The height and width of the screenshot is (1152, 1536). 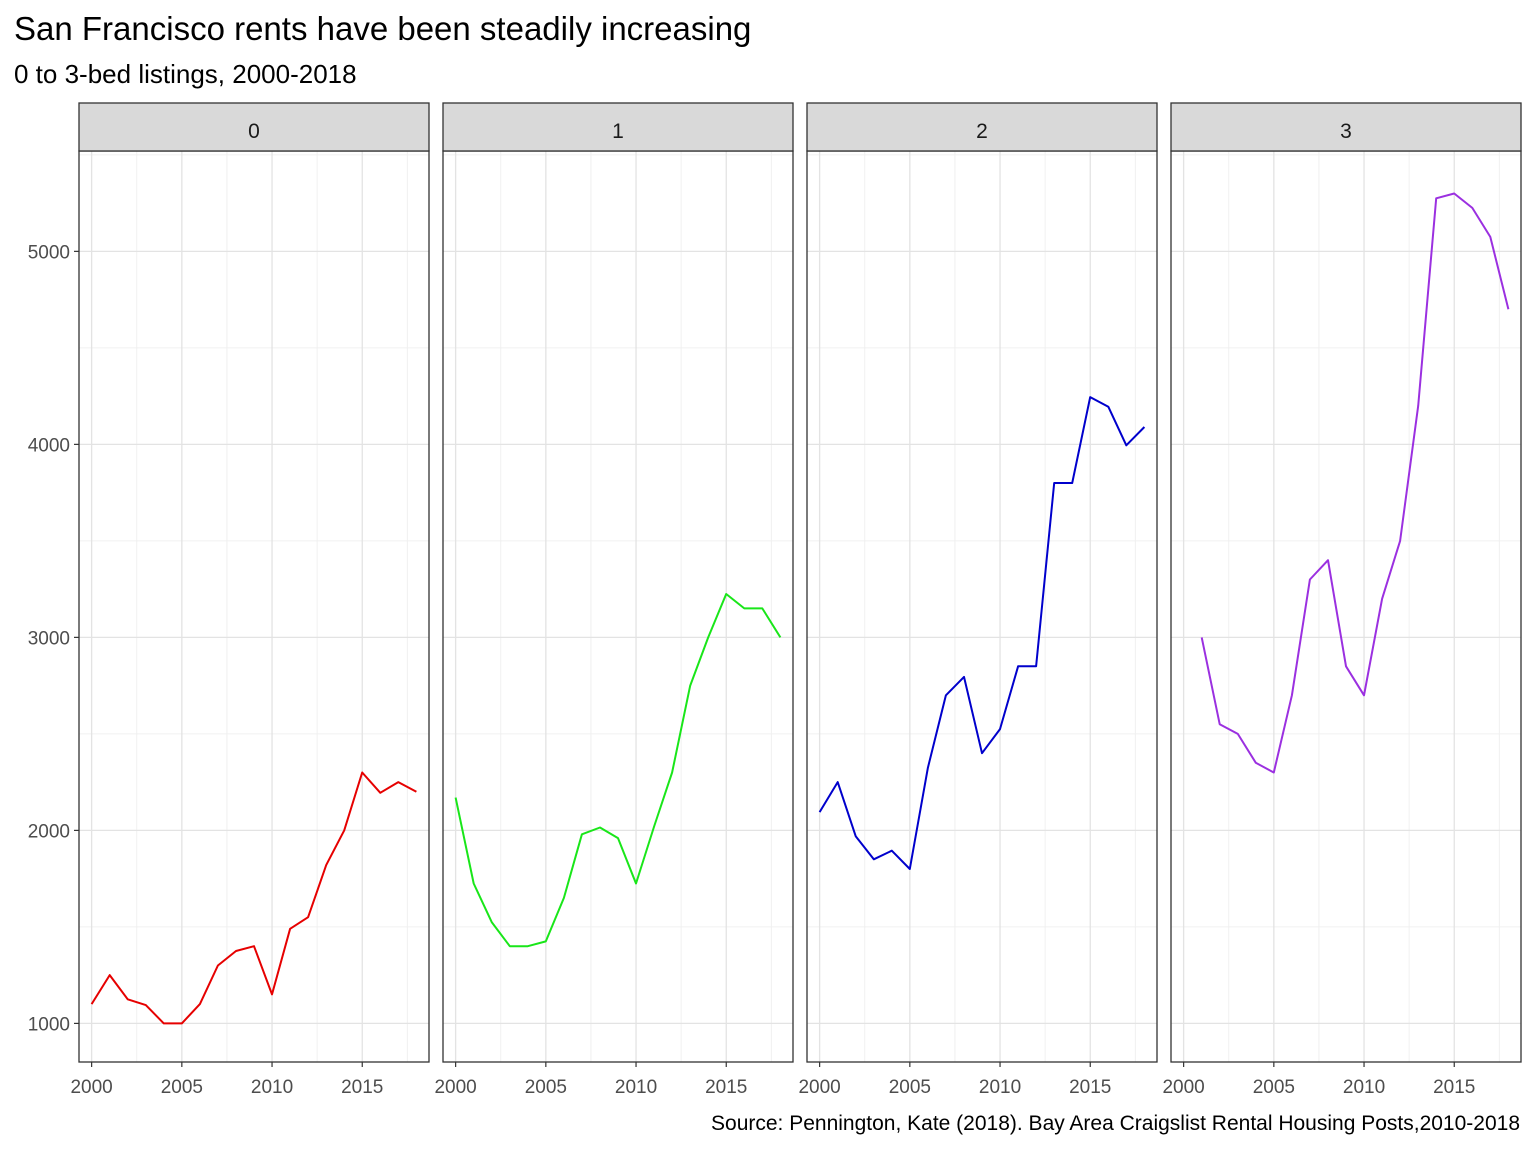 What do you see at coordinates (49, 445) in the screenshot?
I see `y-tick-label: 4000` at bounding box center [49, 445].